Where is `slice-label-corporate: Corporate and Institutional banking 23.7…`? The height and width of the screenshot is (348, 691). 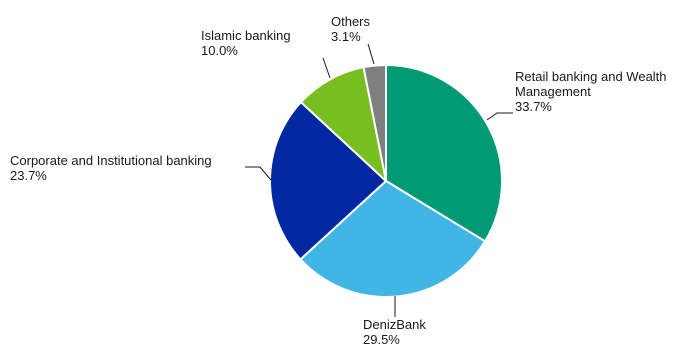 slice-label-corporate: Corporate and Institutional banking 23.7… is located at coordinates (111, 168).